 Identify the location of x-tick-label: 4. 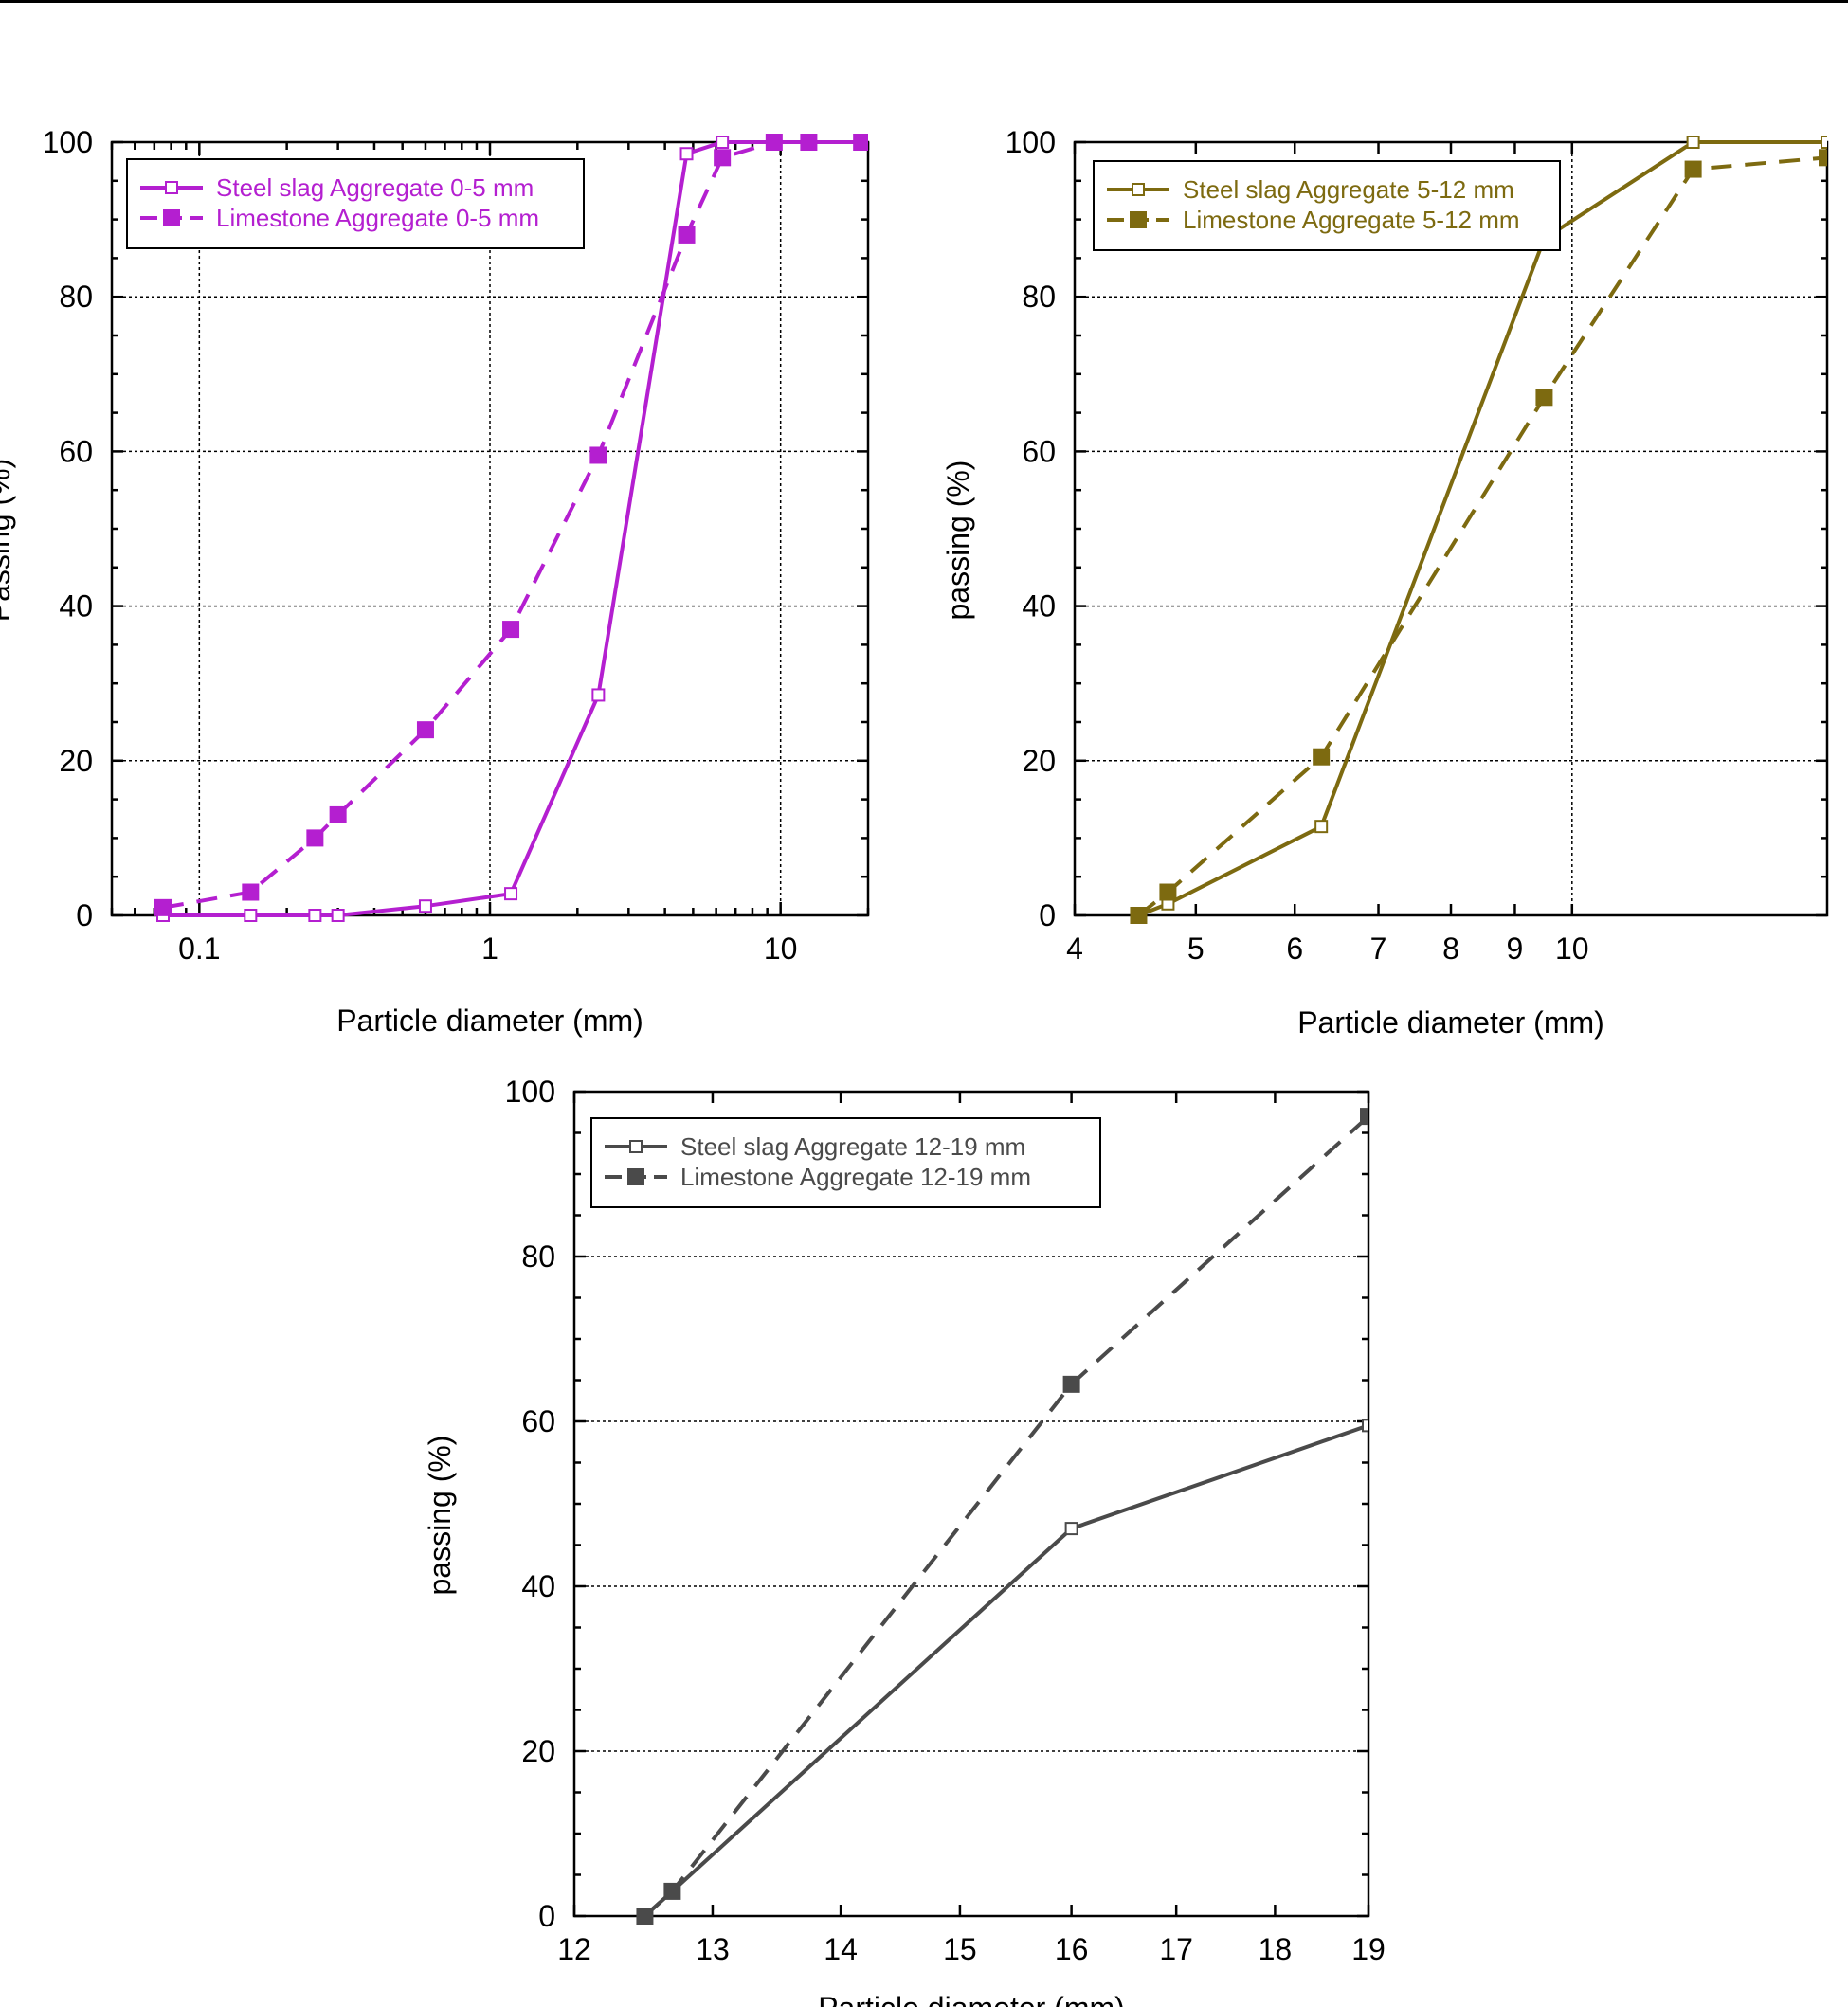
(1074, 948).